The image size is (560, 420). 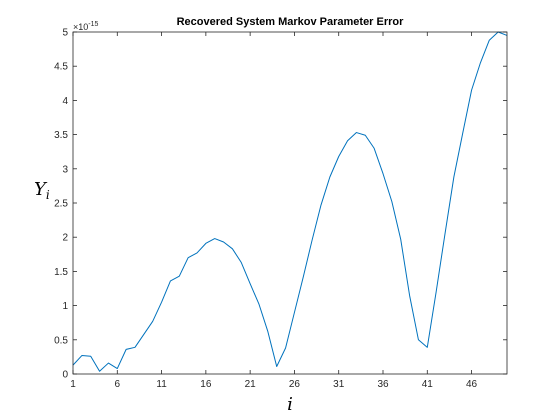 I want to click on y-axis-label-subscript: i, so click(x=48, y=195).